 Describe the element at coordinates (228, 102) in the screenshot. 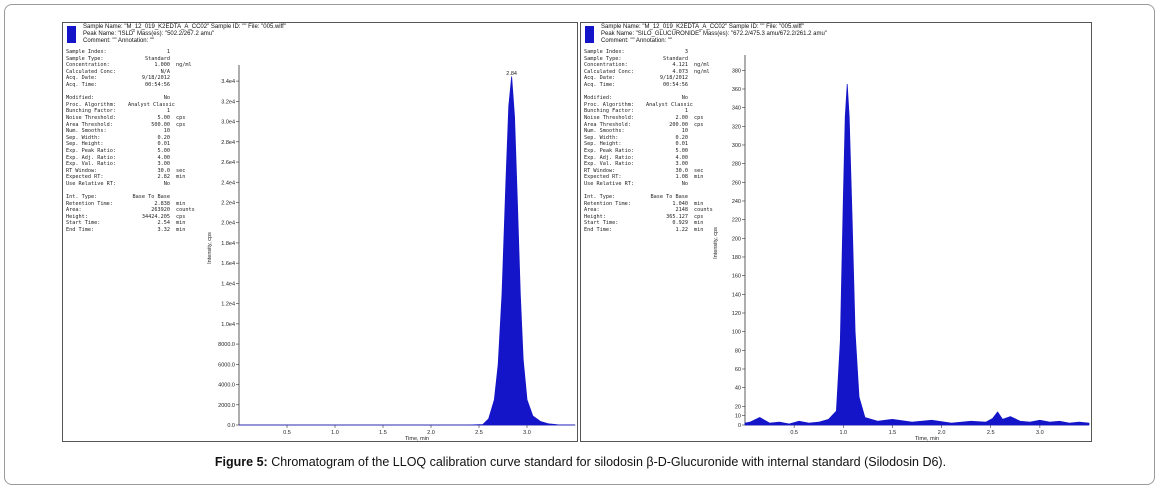

I see `y-tick-label: 3.2e4` at that location.